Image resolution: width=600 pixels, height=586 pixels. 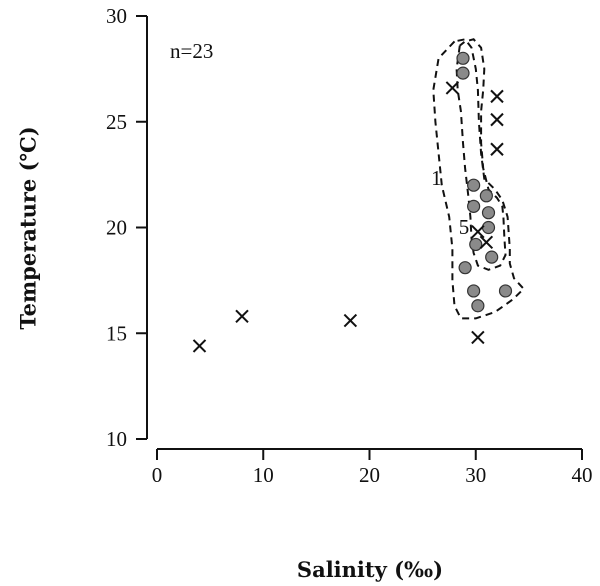 What do you see at coordinates (436, 178) in the screenshot?
I see `contour-label-1: 1` at bounding box center [436, 178].